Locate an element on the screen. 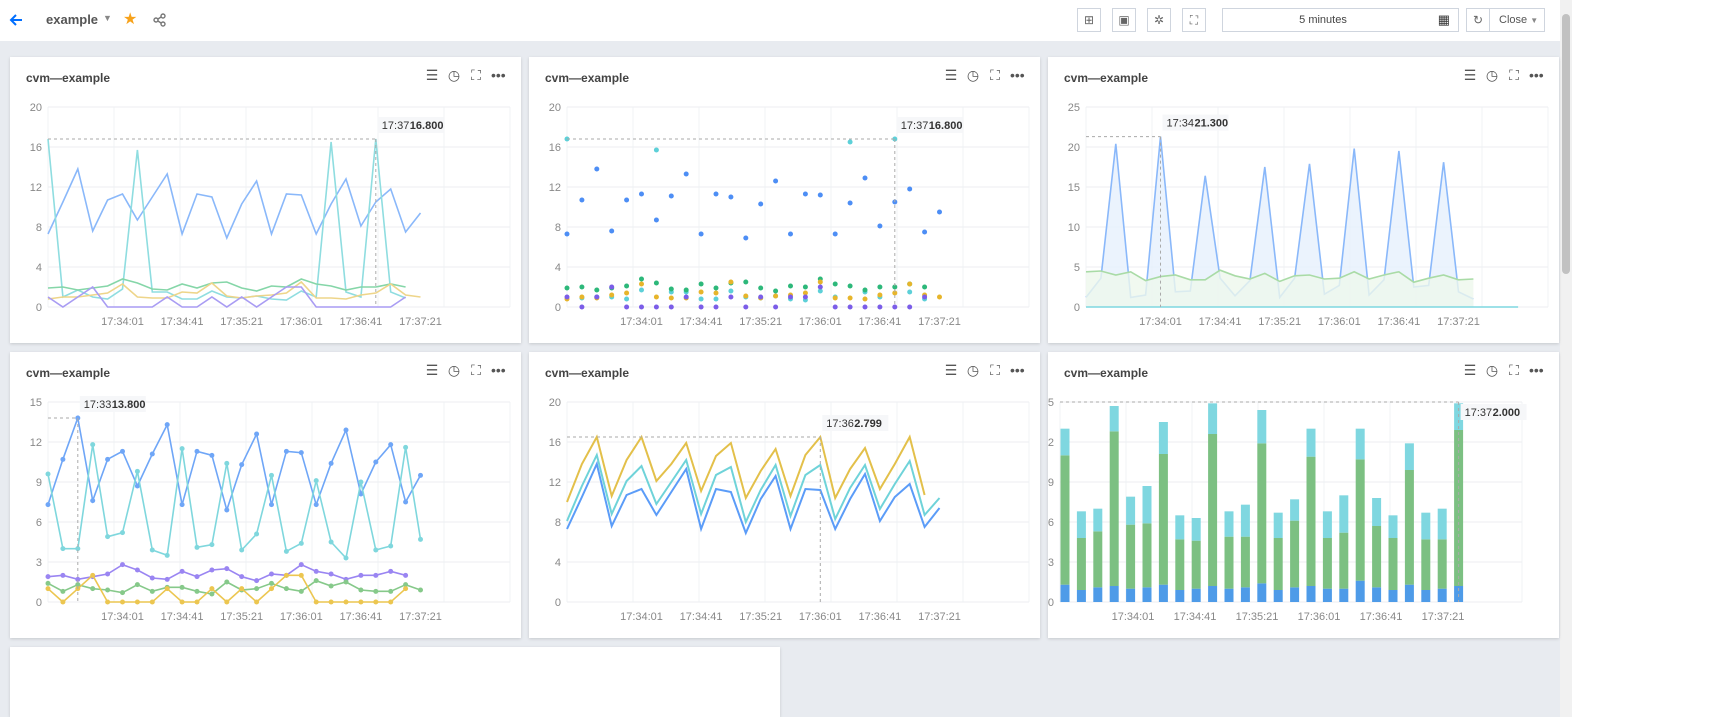  settings-button: ✲ is located at coordinates (1159, 20).